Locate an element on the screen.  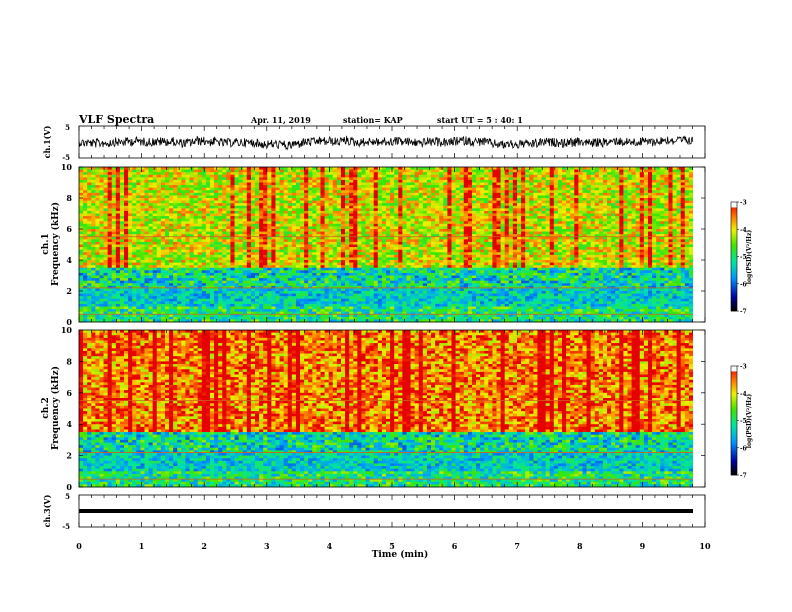
time-tick-label: 8 is located at coordinates (580, 546).